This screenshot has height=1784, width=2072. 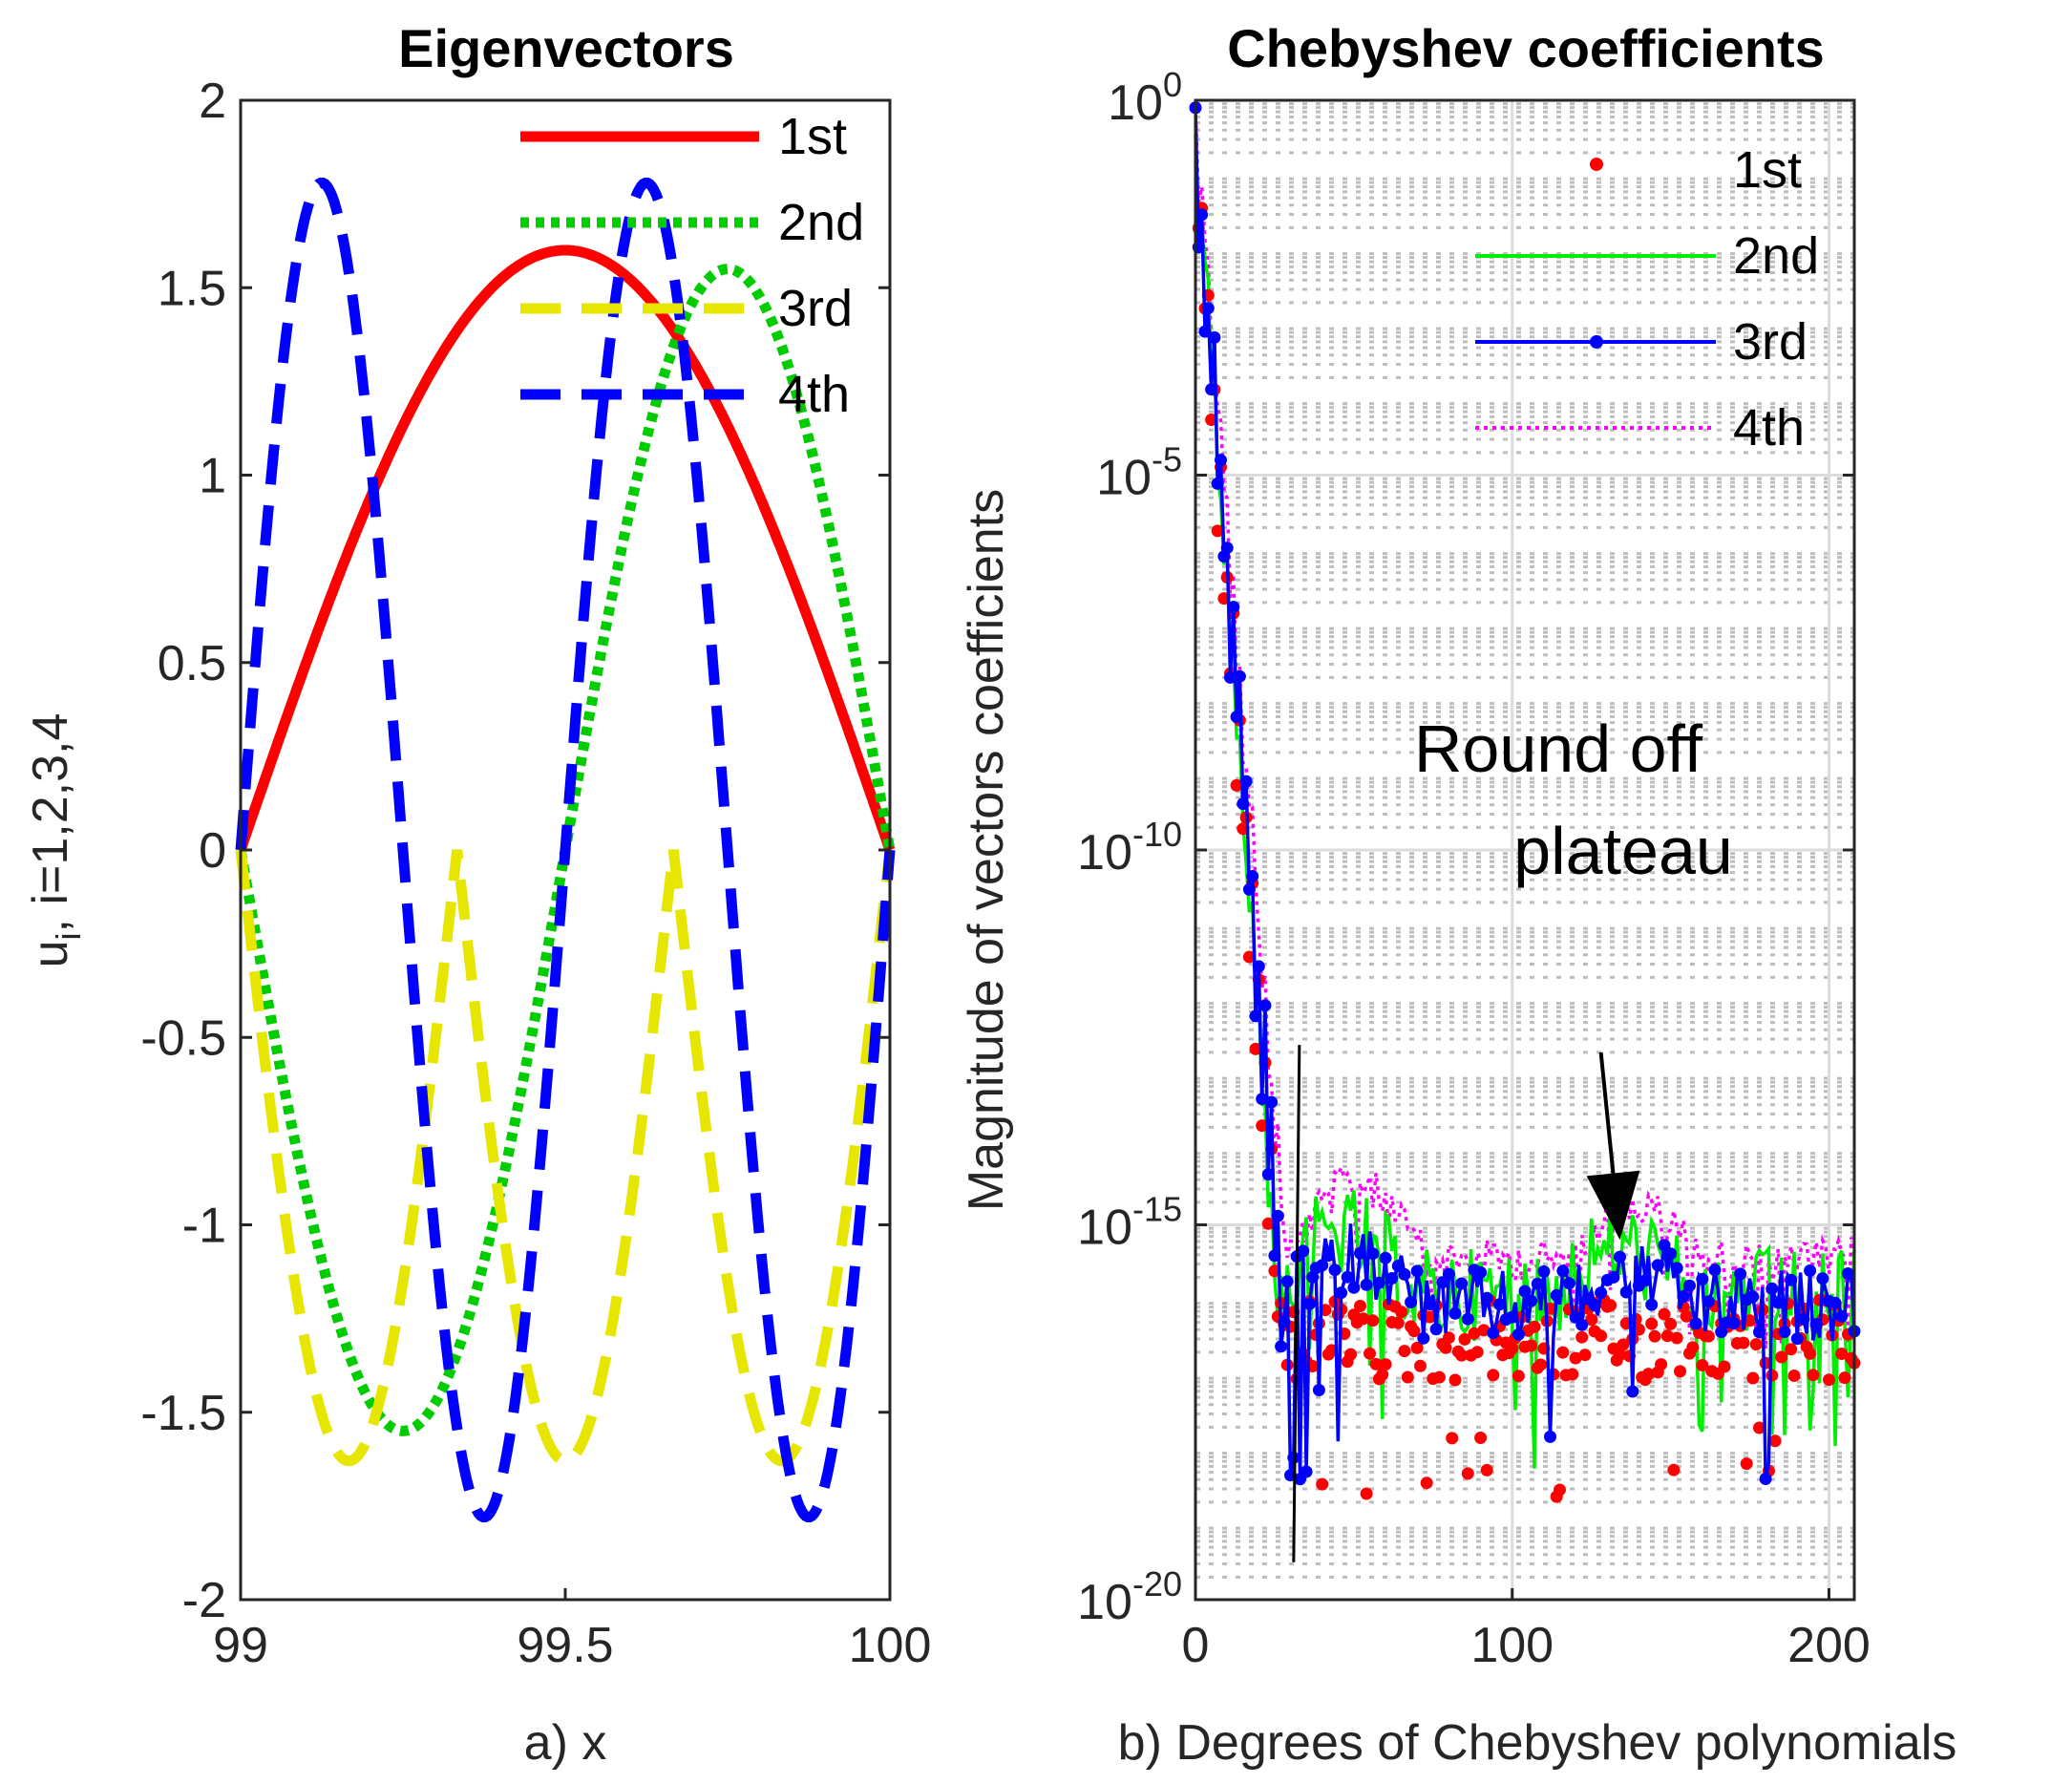 What do you see at coordinates (204, 1226) in the screenshot?
I see `y-tick-label: -1` at bounding box center [204, 1226].